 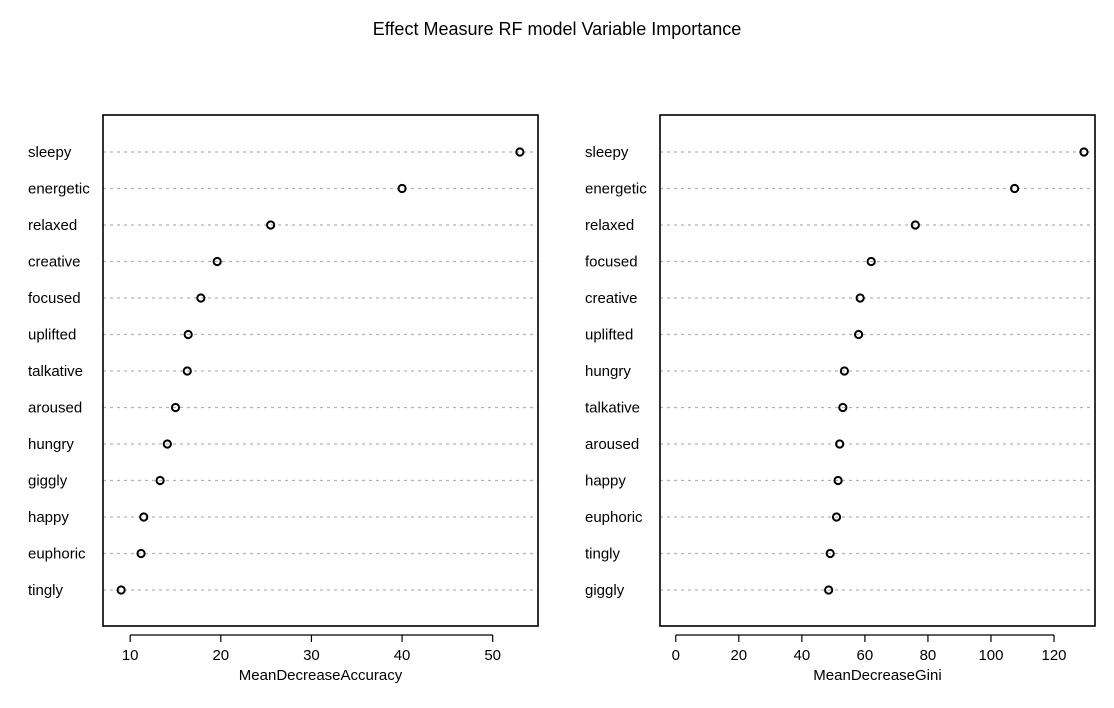 What do you see at coordinates (130, 655) in the screenshot?
I see `x-tick-label: 10` at bounding box center [130, 655].